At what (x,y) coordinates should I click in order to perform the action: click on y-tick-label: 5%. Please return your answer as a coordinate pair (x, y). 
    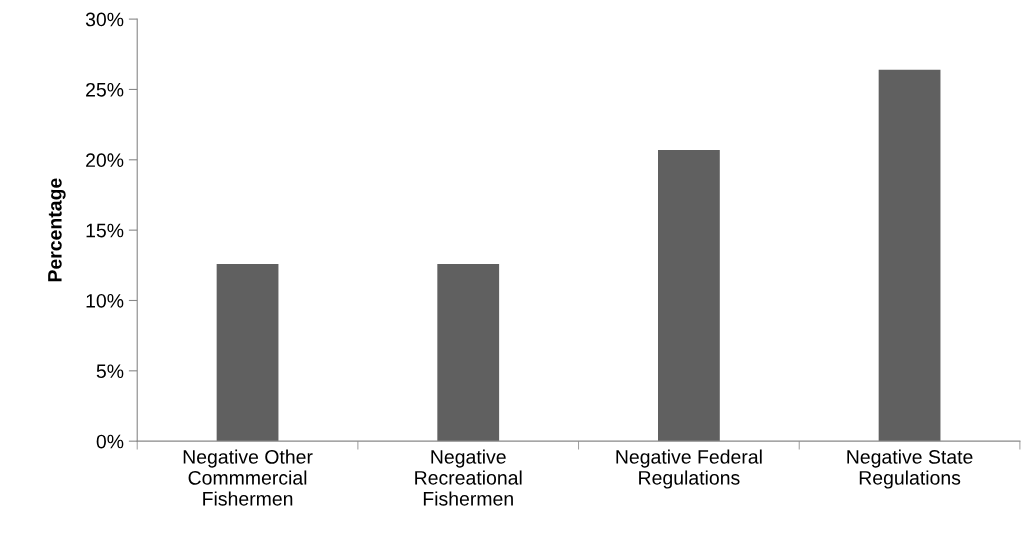
    Looking at the image, I should click on (110, 371).